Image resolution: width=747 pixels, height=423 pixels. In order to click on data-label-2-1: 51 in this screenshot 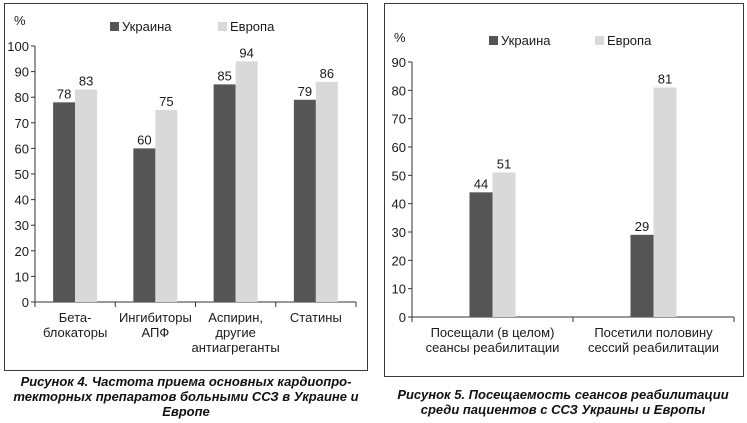, I will do `click(504, 164)`.